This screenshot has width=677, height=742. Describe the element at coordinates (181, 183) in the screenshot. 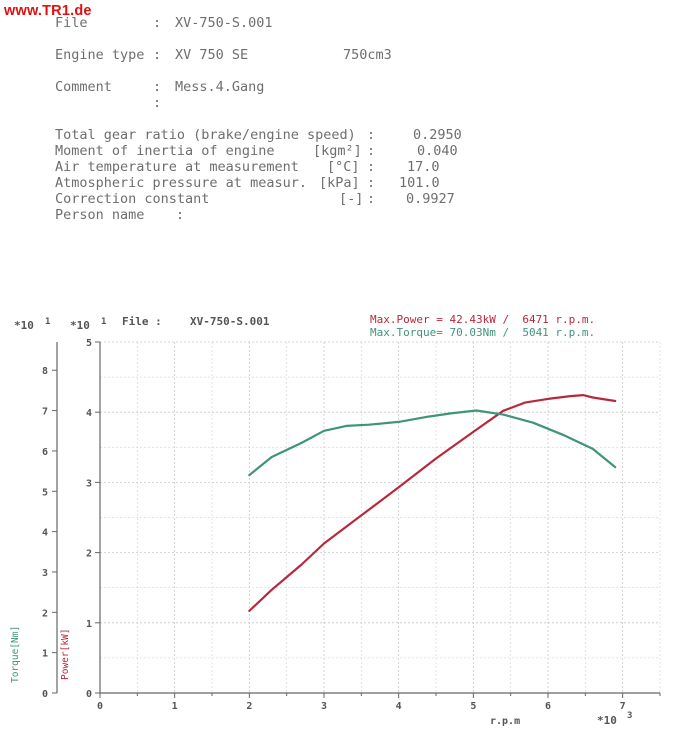

I see `param-label: Atmospheric pressure at measur.` at that location.